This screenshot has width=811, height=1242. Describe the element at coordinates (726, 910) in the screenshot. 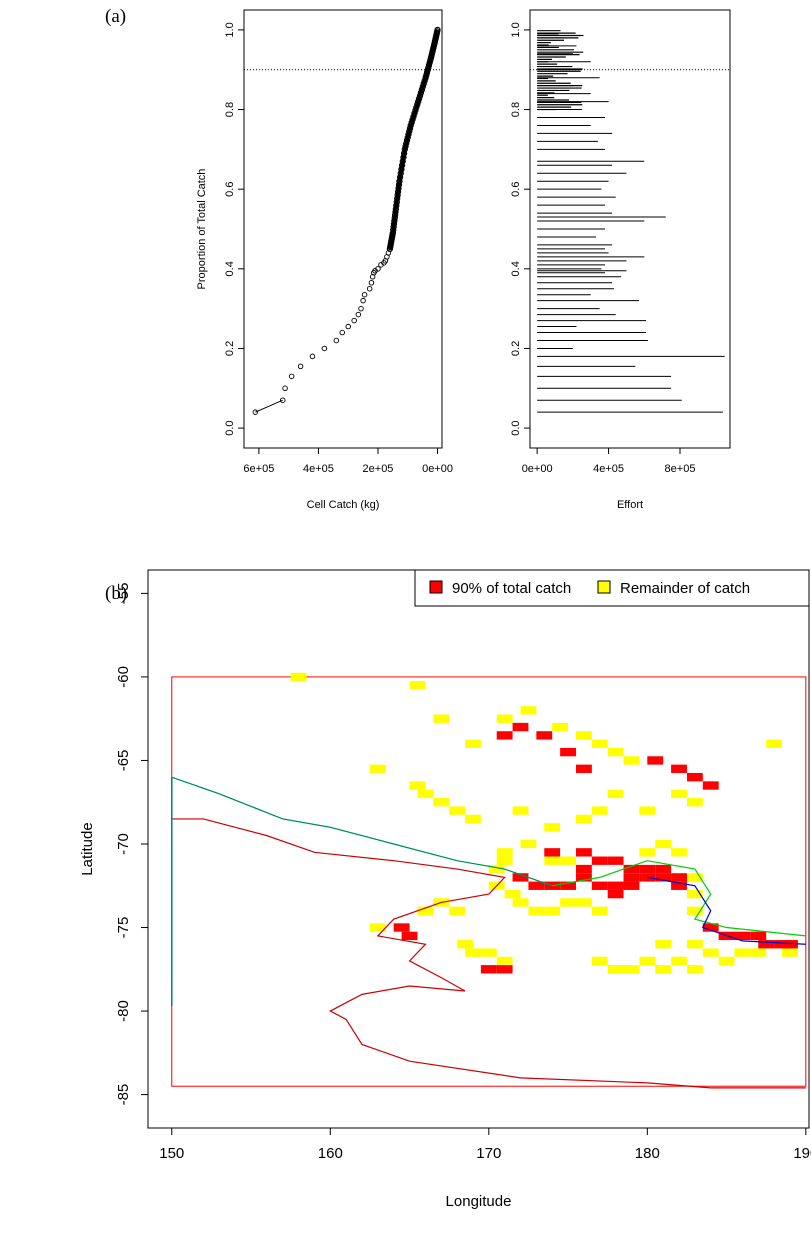

I see `isobath-blue-line` at that location.